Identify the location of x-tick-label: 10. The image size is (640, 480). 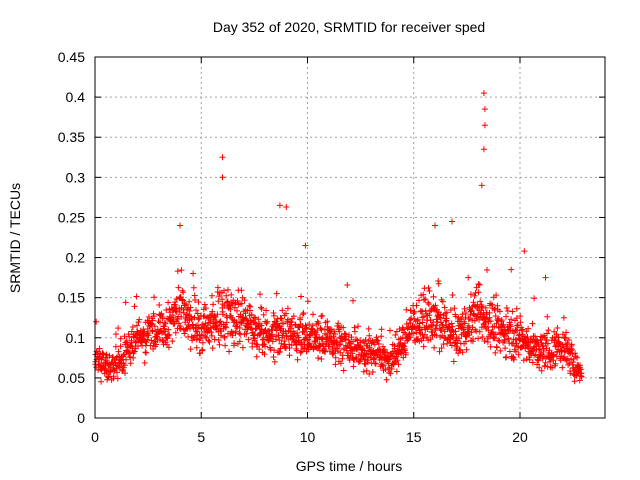
(308, 437).